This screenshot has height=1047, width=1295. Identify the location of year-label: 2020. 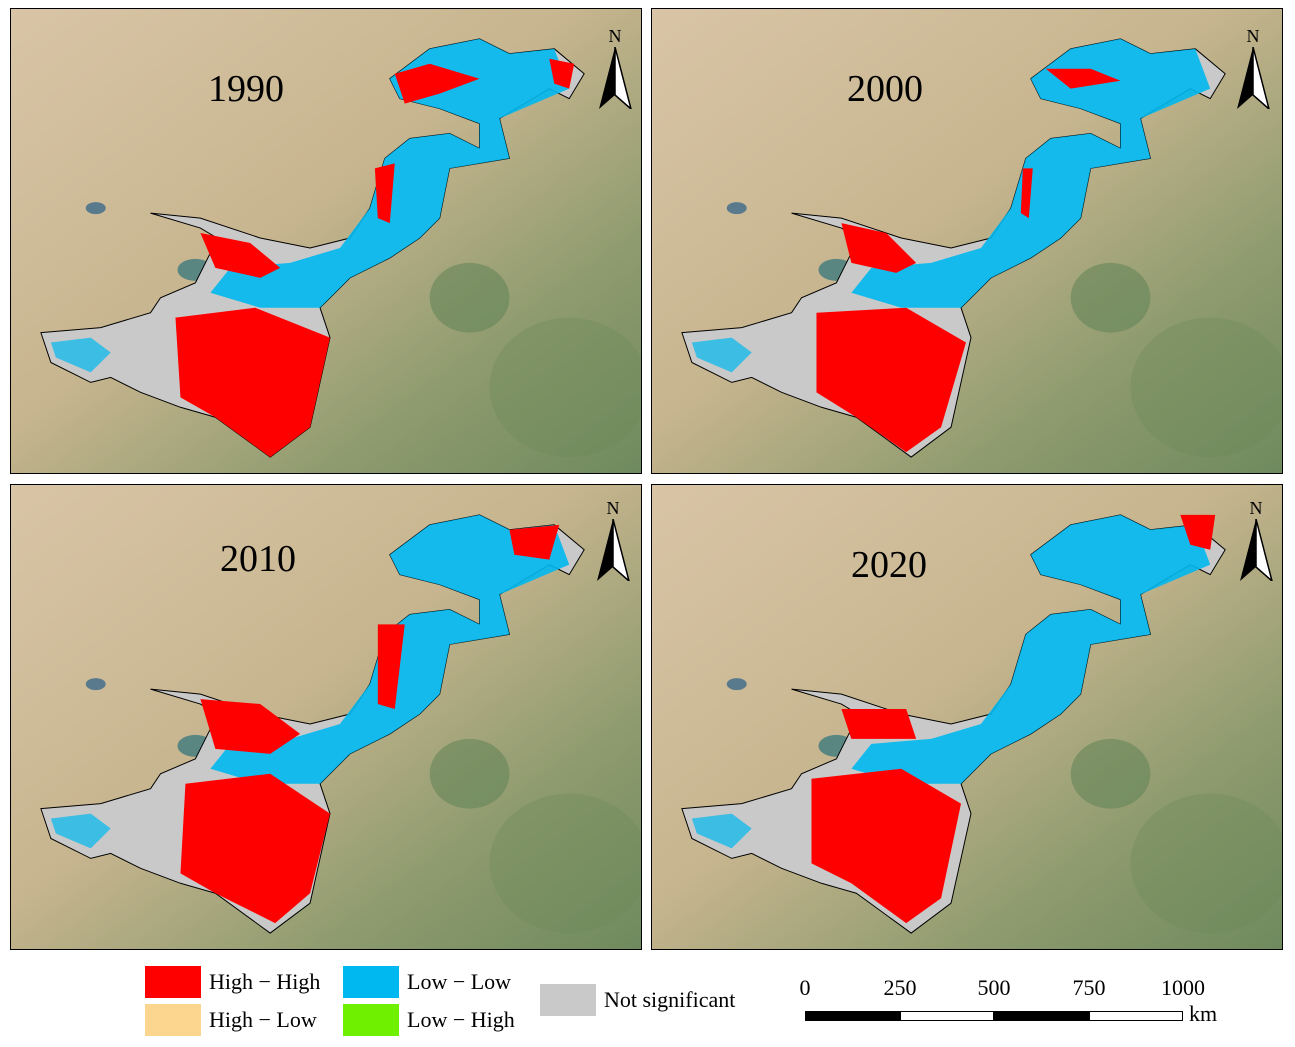
(889, 565).